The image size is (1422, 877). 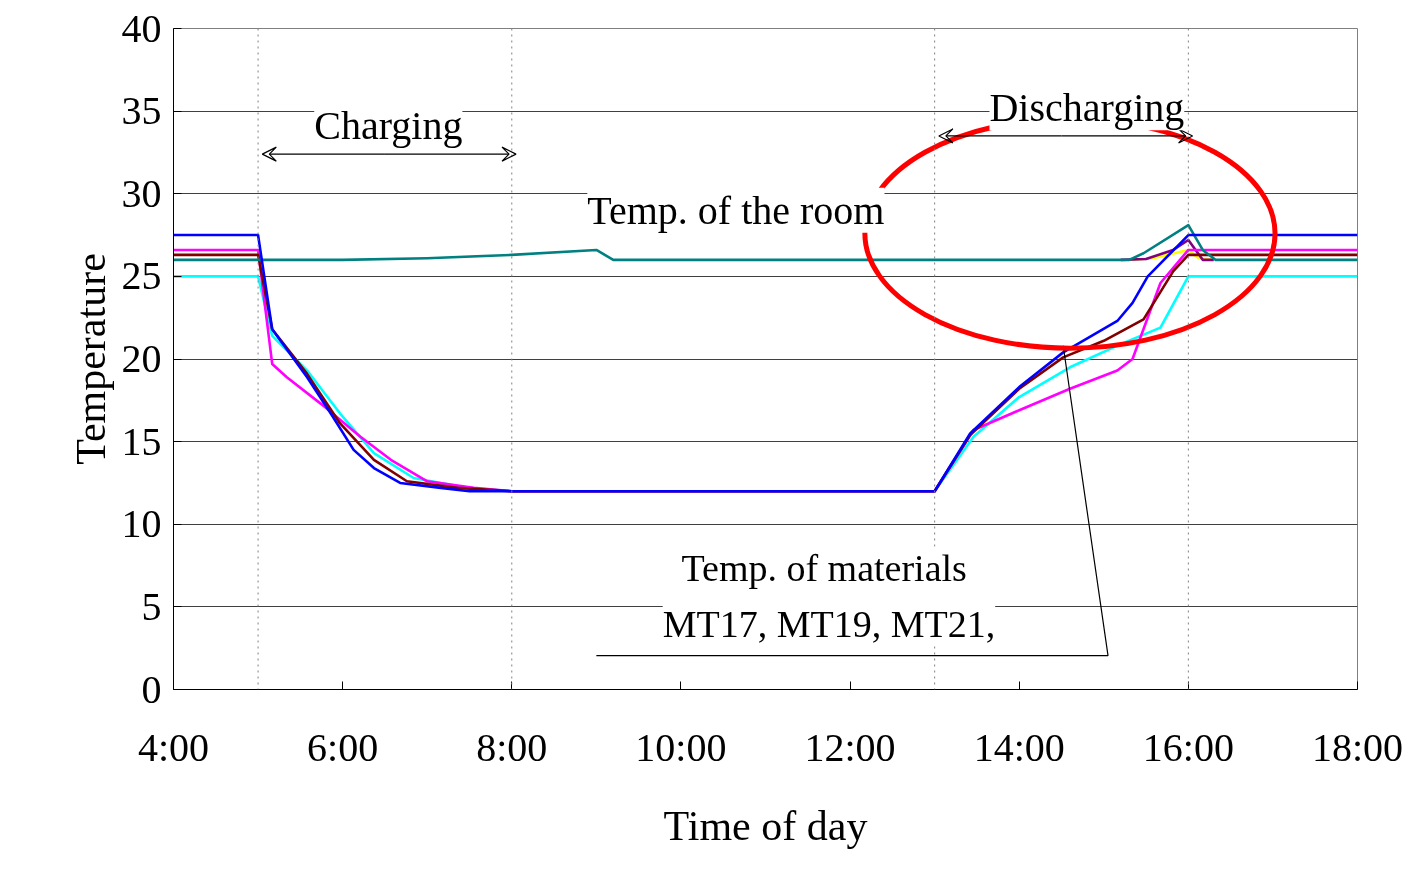 What do you see at coordinates (141, 276) in the screenshot?
I see `y-tick-label: 25` at bounding box center [141, 276].